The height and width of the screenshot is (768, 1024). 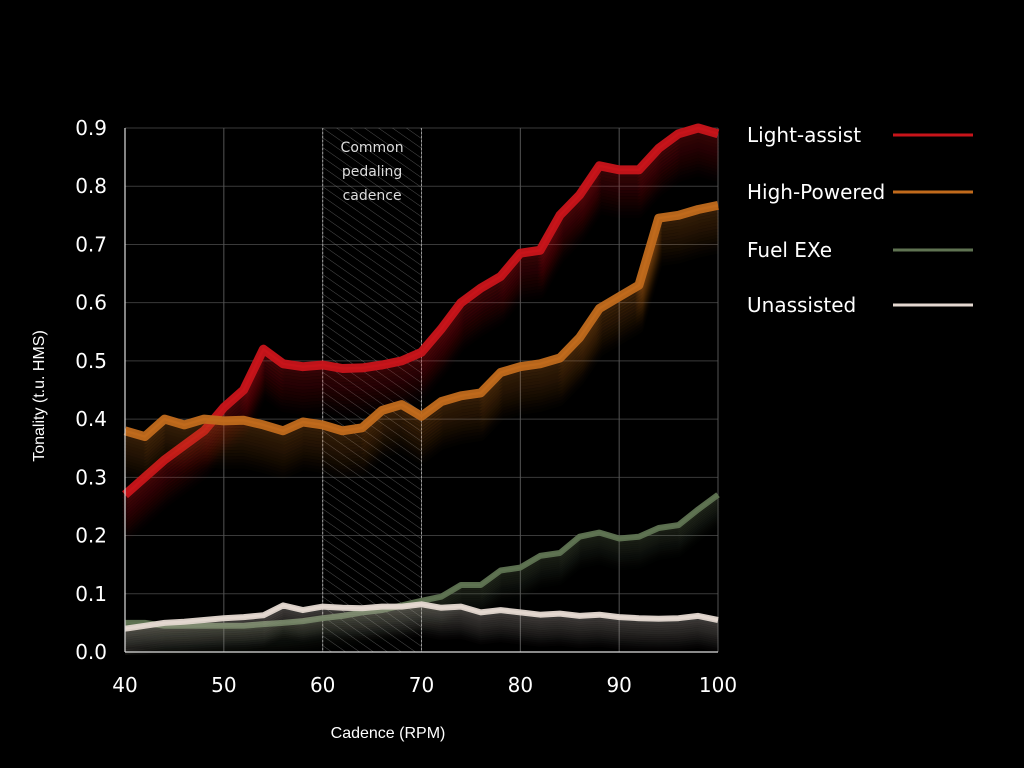 What do you see at coordinates (91, 477) in the screenshot?
I see `y-tick-label: 0.3` at bounding box center [91, 477].